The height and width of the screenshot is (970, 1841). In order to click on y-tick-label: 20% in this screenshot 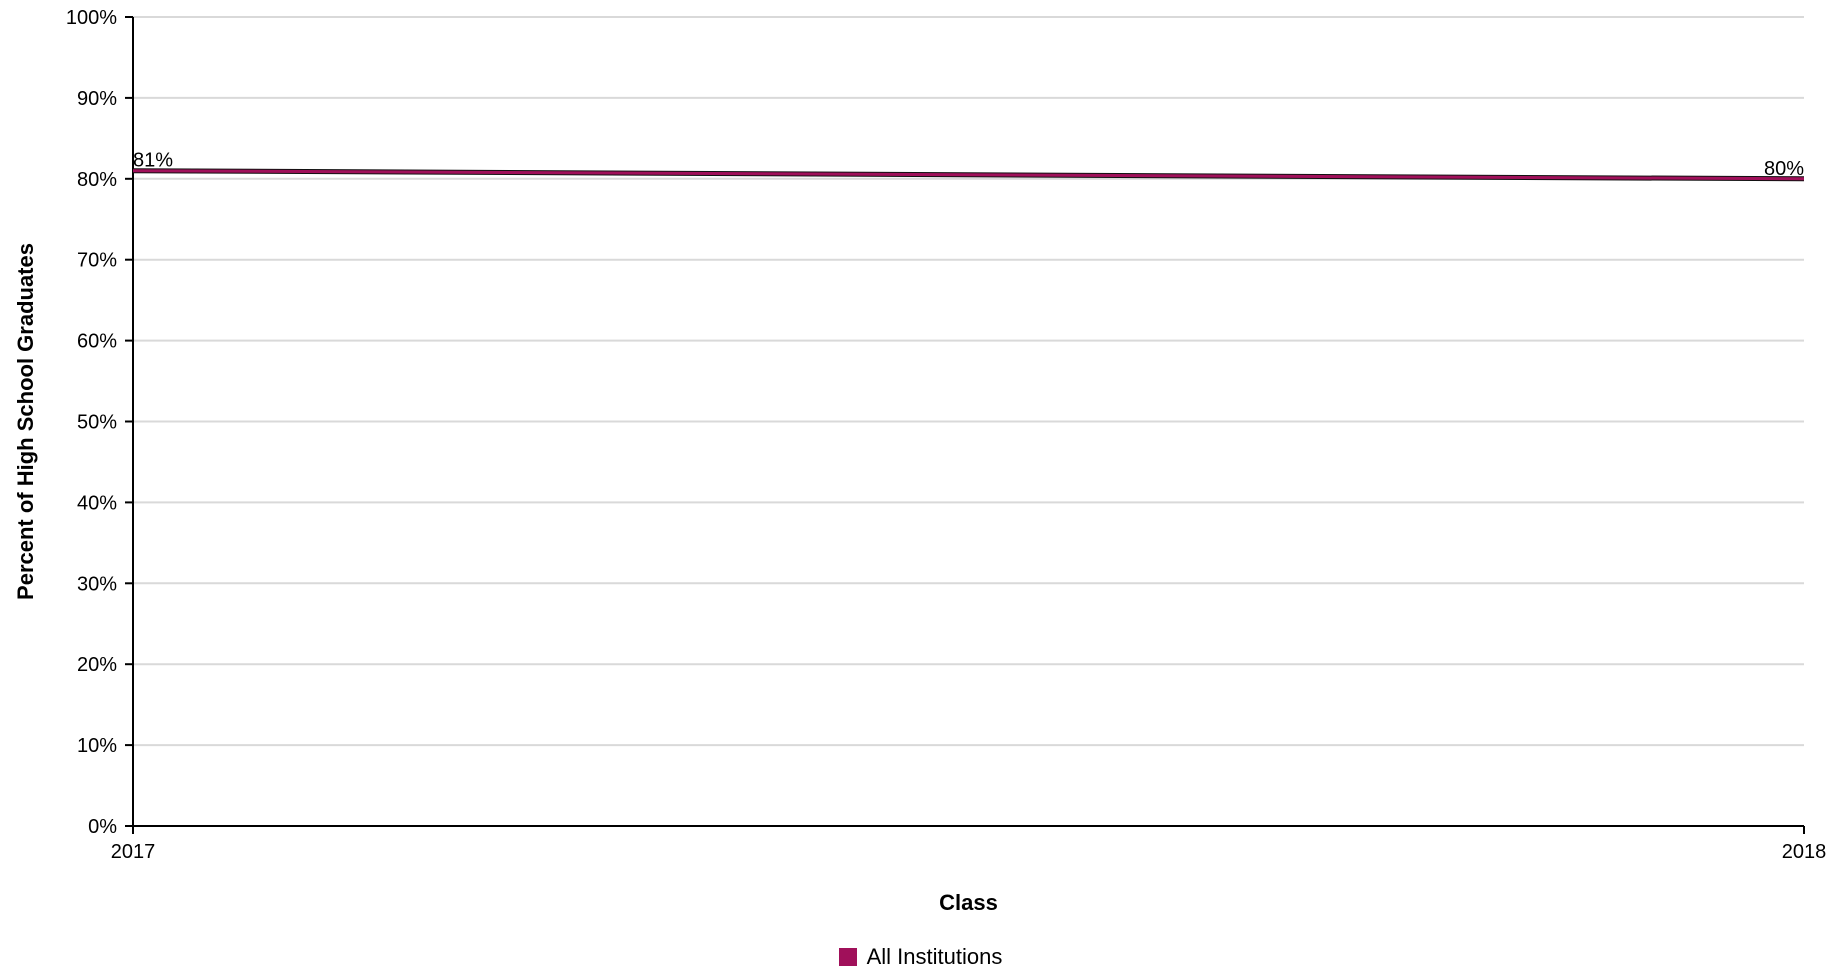, I will do `click(97, 665)`.